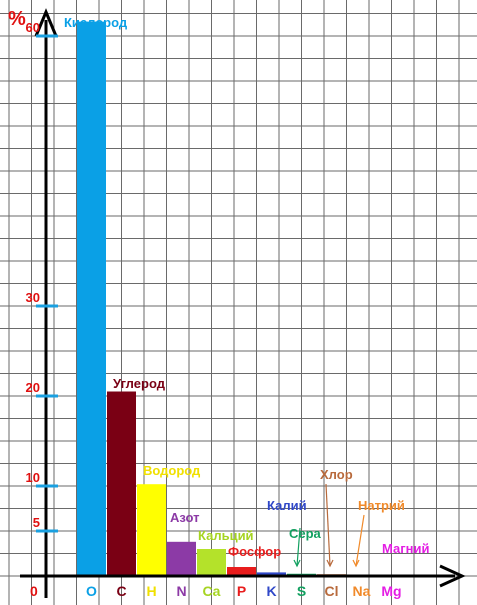  Describe the element at coordinates (33, 27) in the screenshot. I see `y-tick-label: 60` at that location.